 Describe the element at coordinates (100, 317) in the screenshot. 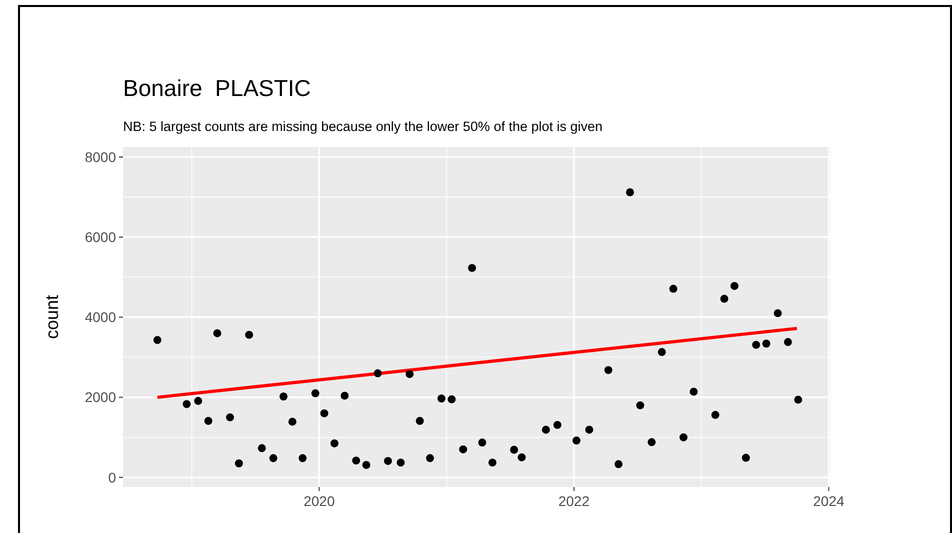

I see `y-tick-label: 4000` at that location.